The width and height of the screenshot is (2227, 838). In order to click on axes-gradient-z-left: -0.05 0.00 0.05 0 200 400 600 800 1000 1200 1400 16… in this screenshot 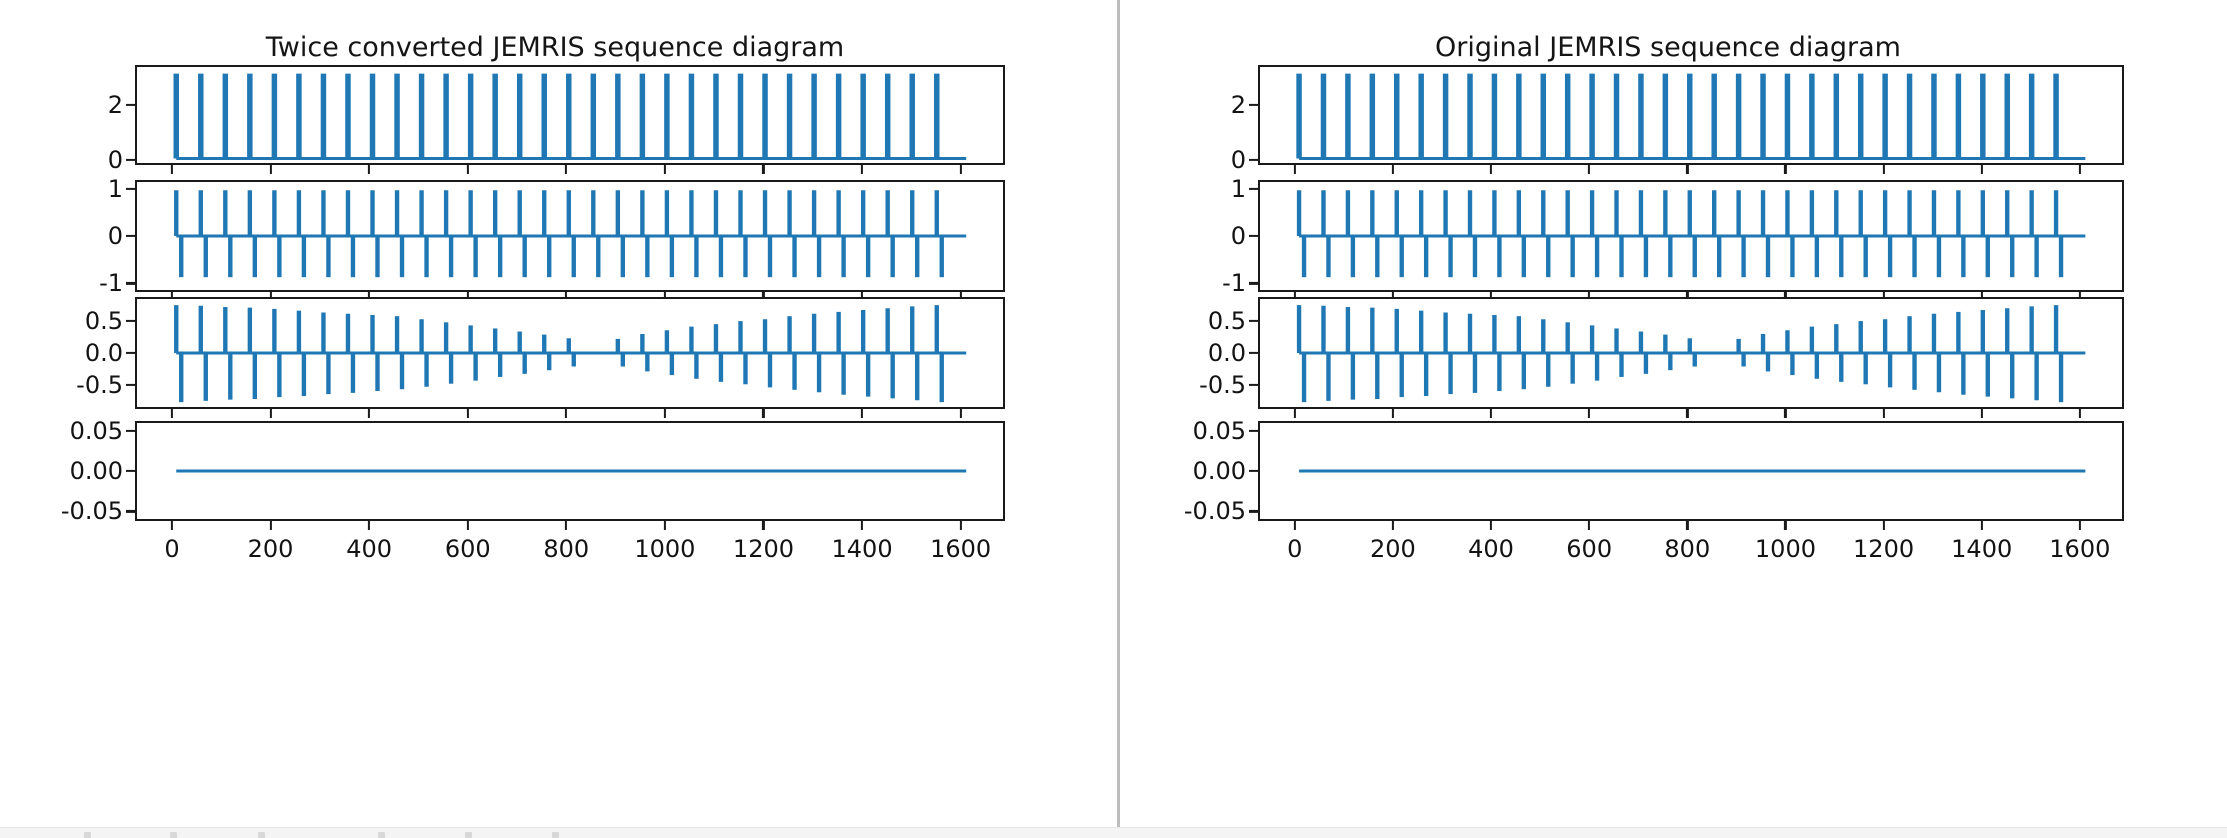, I will do `click(533, 490)`.